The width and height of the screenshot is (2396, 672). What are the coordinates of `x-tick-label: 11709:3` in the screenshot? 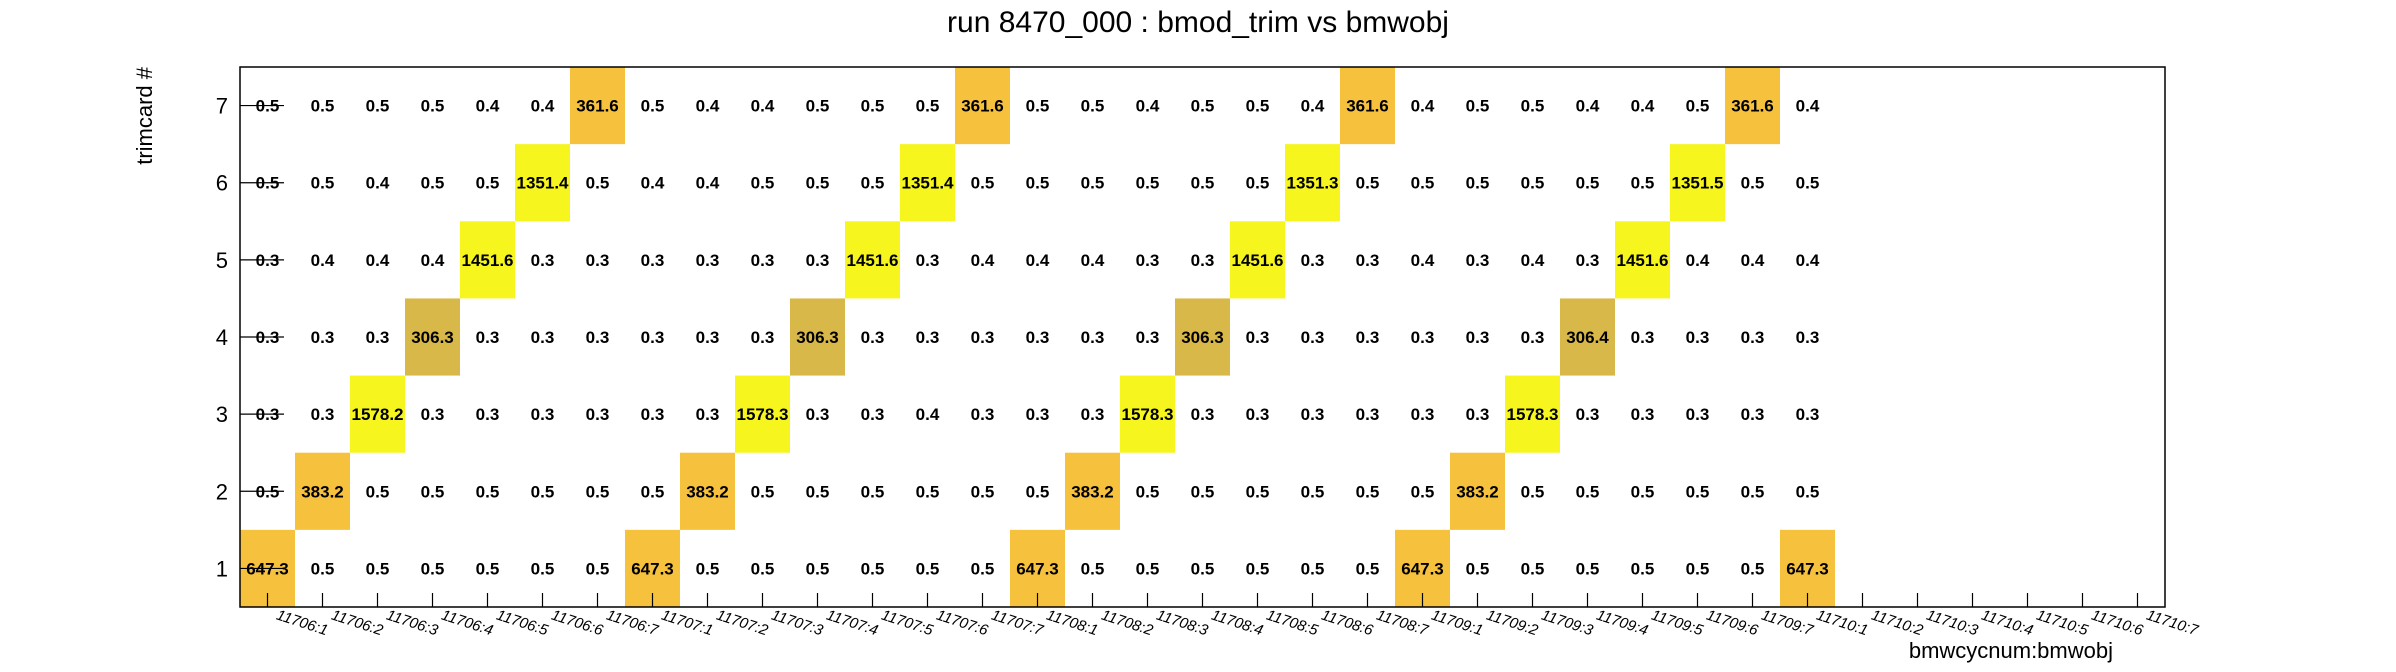 It's located at (1567, 623).